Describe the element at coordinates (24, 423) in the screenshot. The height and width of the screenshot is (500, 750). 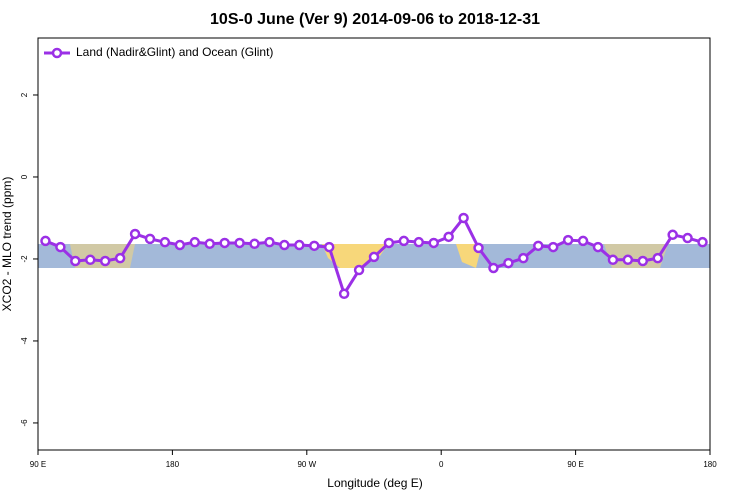
I see `y-tick-label: -6` at that location.